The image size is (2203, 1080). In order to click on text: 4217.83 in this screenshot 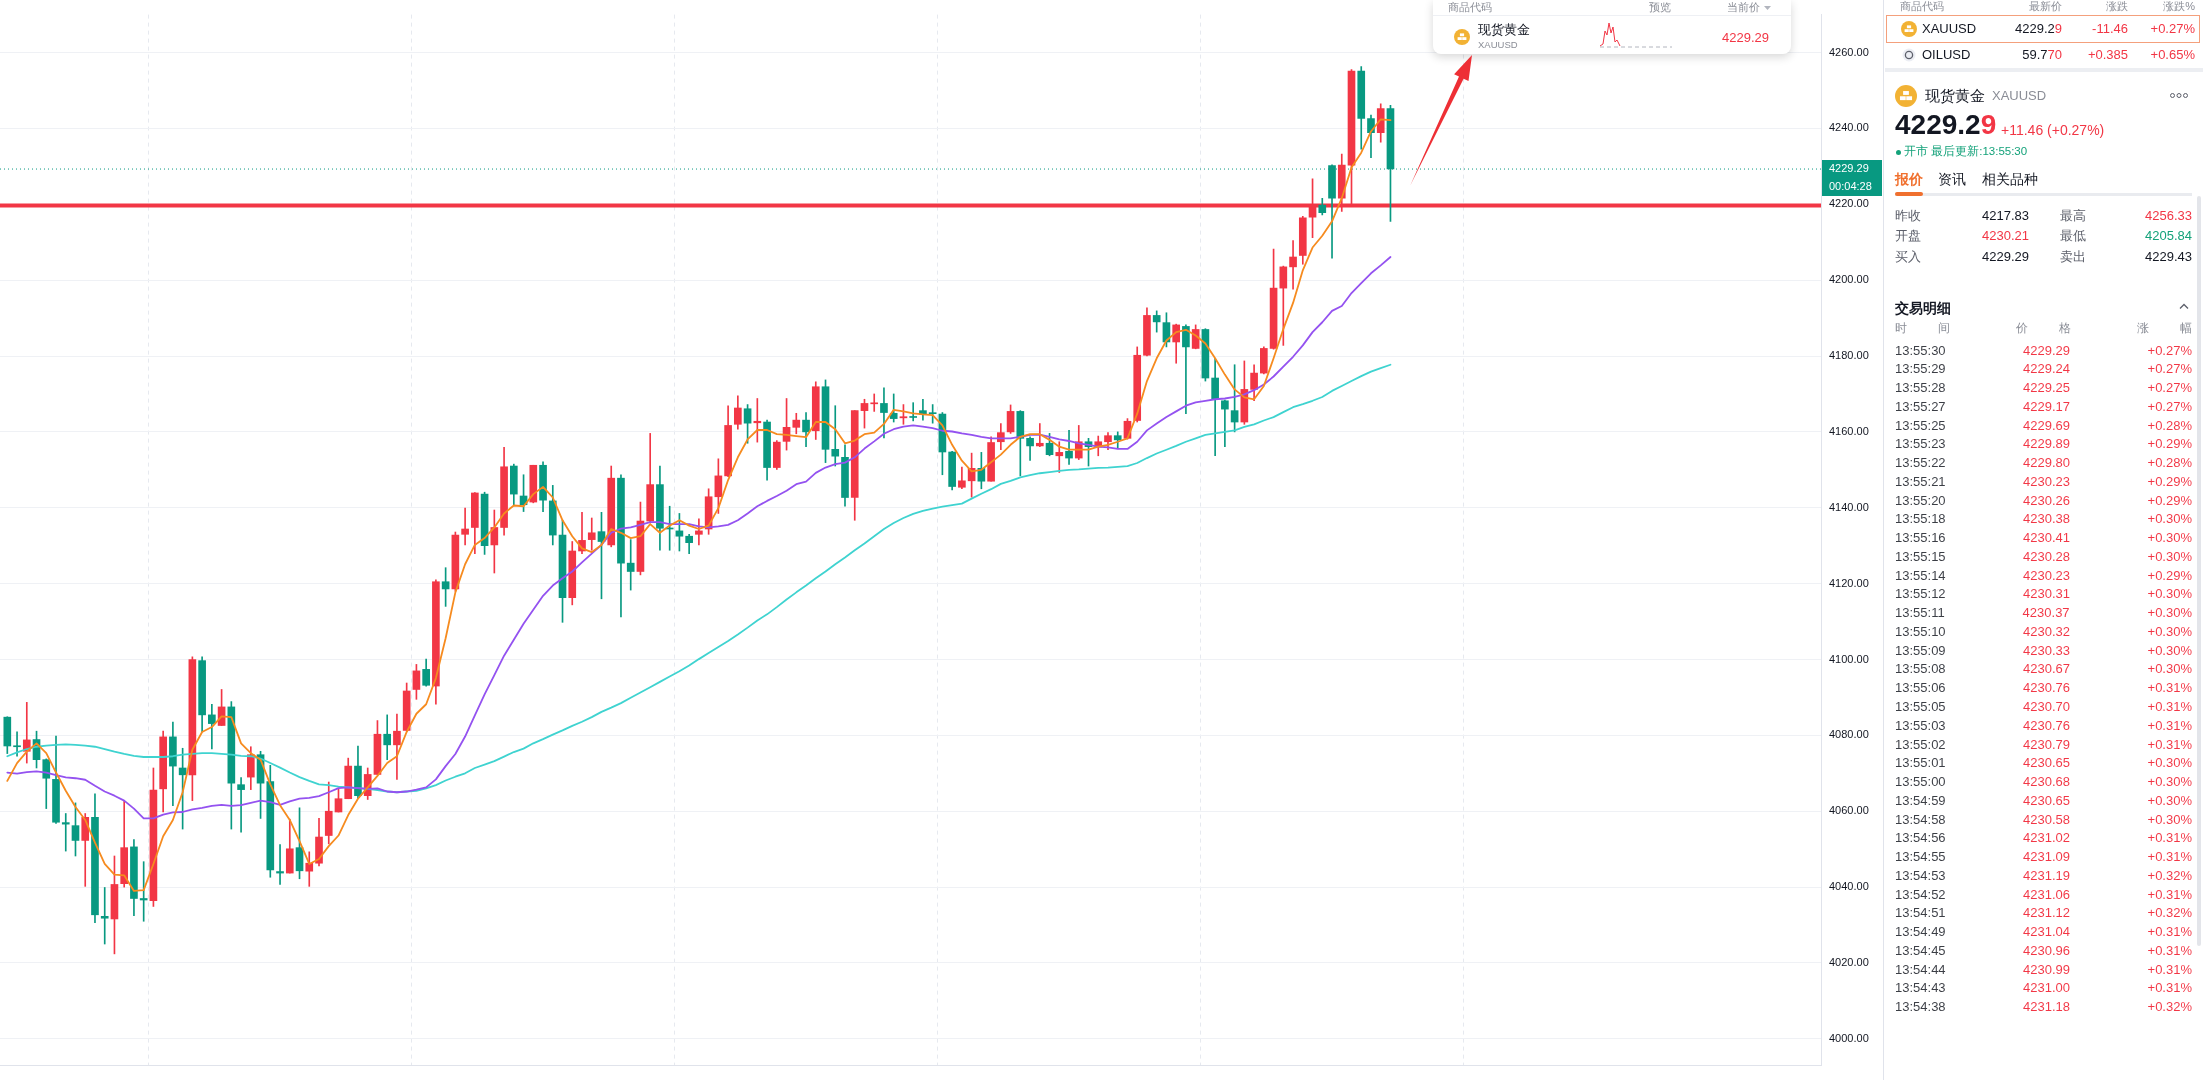, I will do `click(2005, 215)`.